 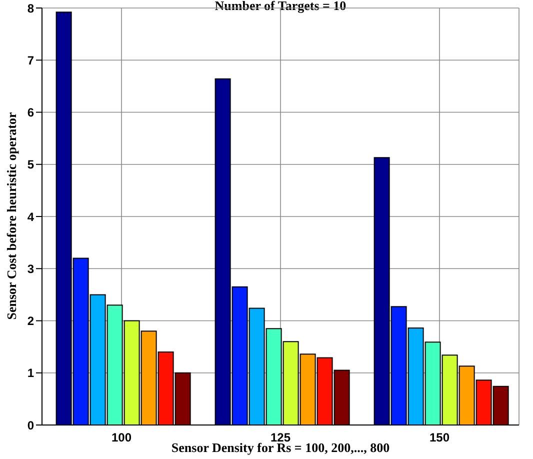 What do you see at coordinates (30, 373) in the screenshot?
I see `y-tick-label: 1` at bounding box center [30, 373].